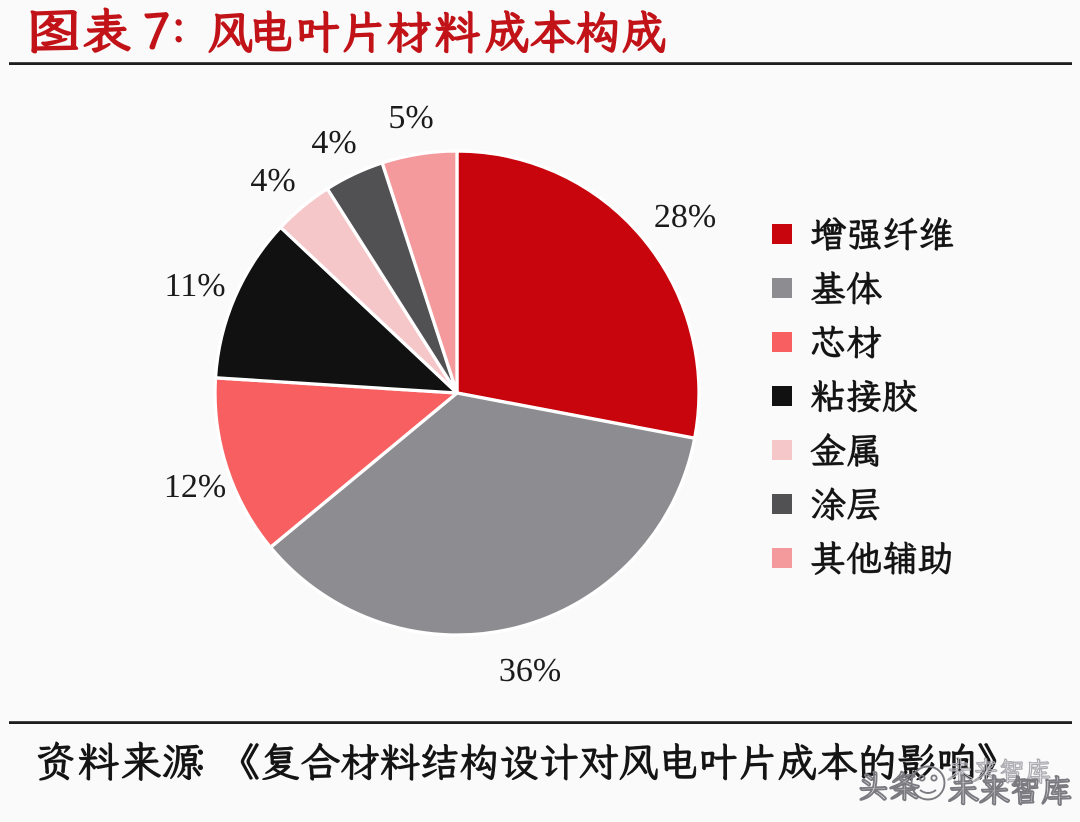 This screenshot has width=1080, height=822. I want to click on svg-text: 36%, so click(530, 670).